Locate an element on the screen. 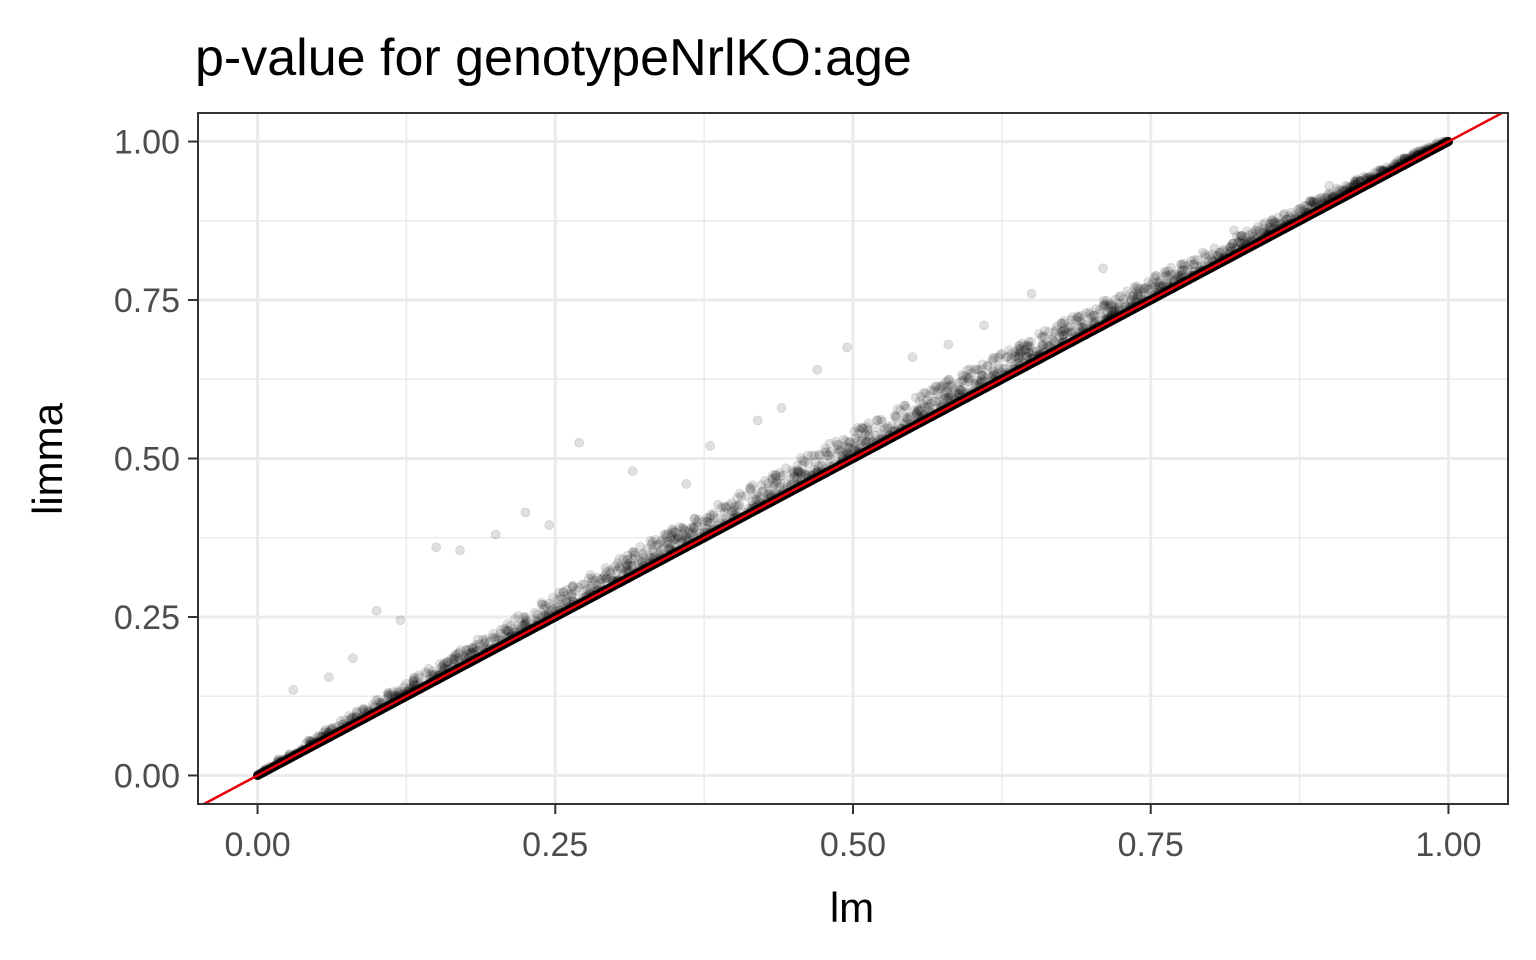 This screenshot has height=960, width=1536. y-axis-ticks: 0.00 0.25 0.50 0.75 1.00 is located at coordinates (156, 459).